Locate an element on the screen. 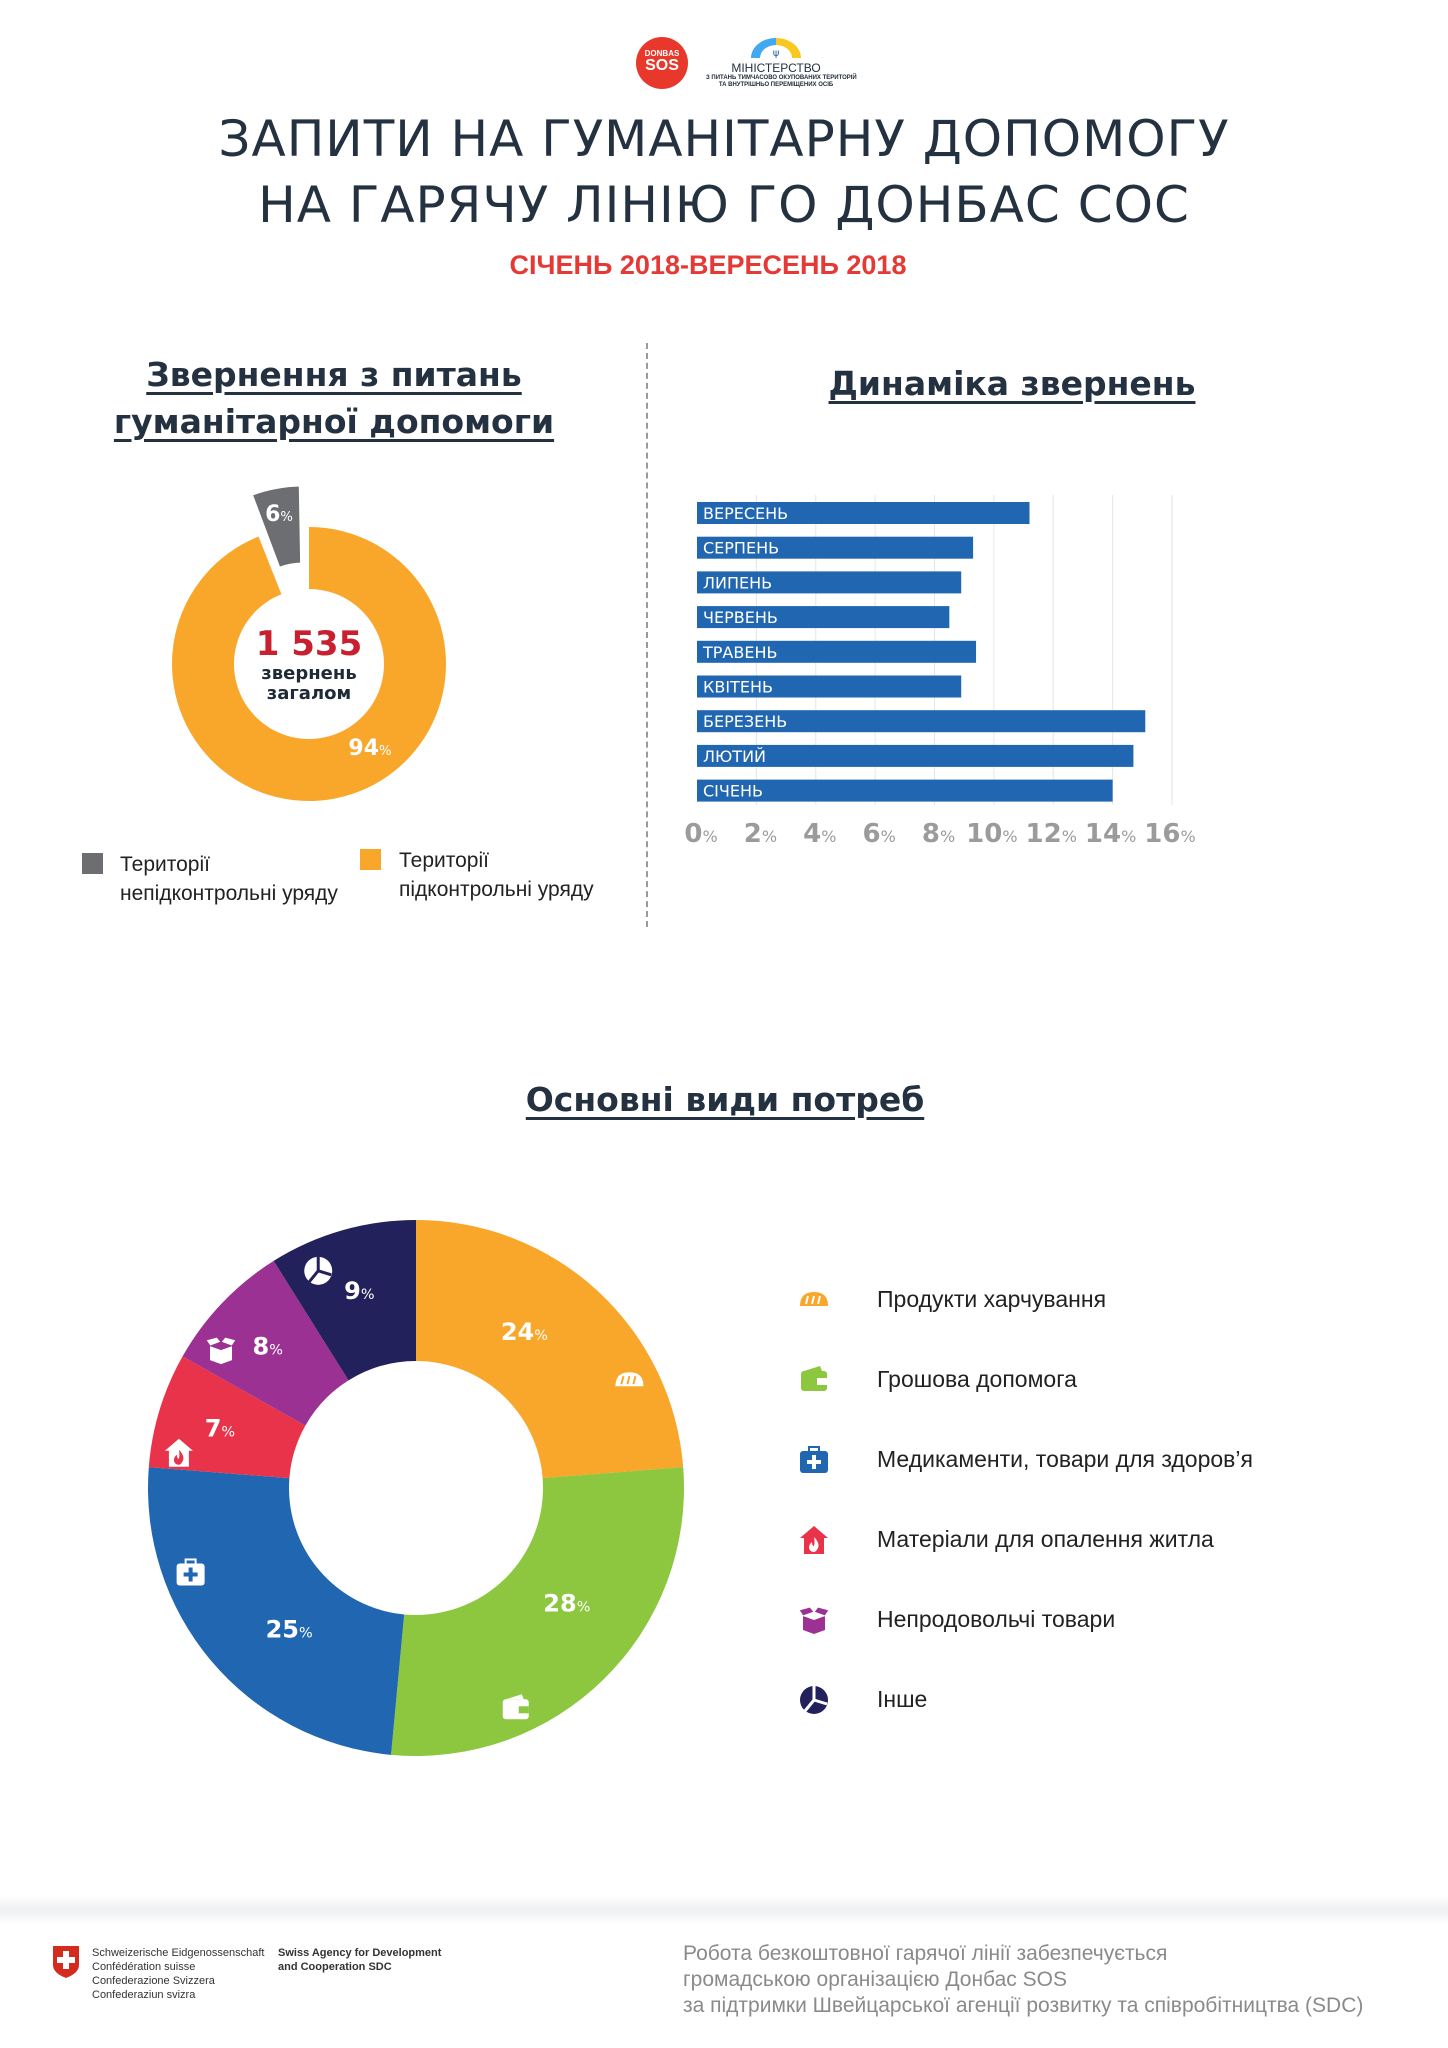 The width and height of the screenshot is (1448, 2048). total-requests: 1 535 звернень загалом is located at coordinates (309, 664).